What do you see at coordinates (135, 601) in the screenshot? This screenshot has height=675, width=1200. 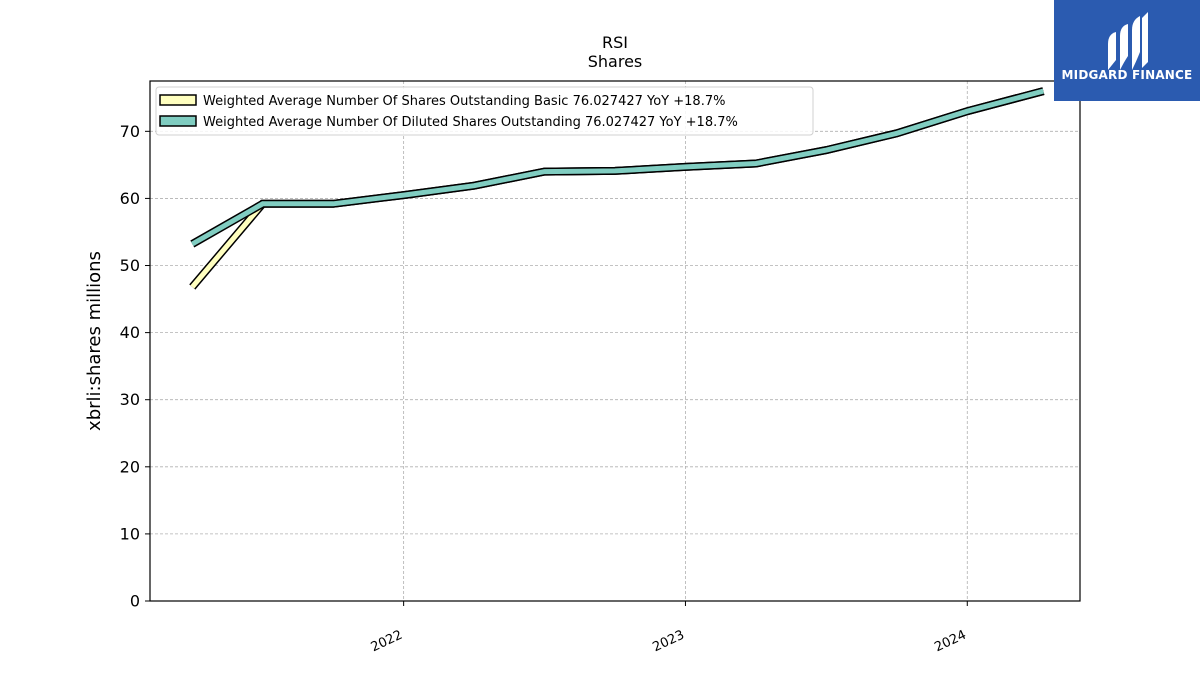 I see `y-tick-label: 0` at bounding box center [135, 601].